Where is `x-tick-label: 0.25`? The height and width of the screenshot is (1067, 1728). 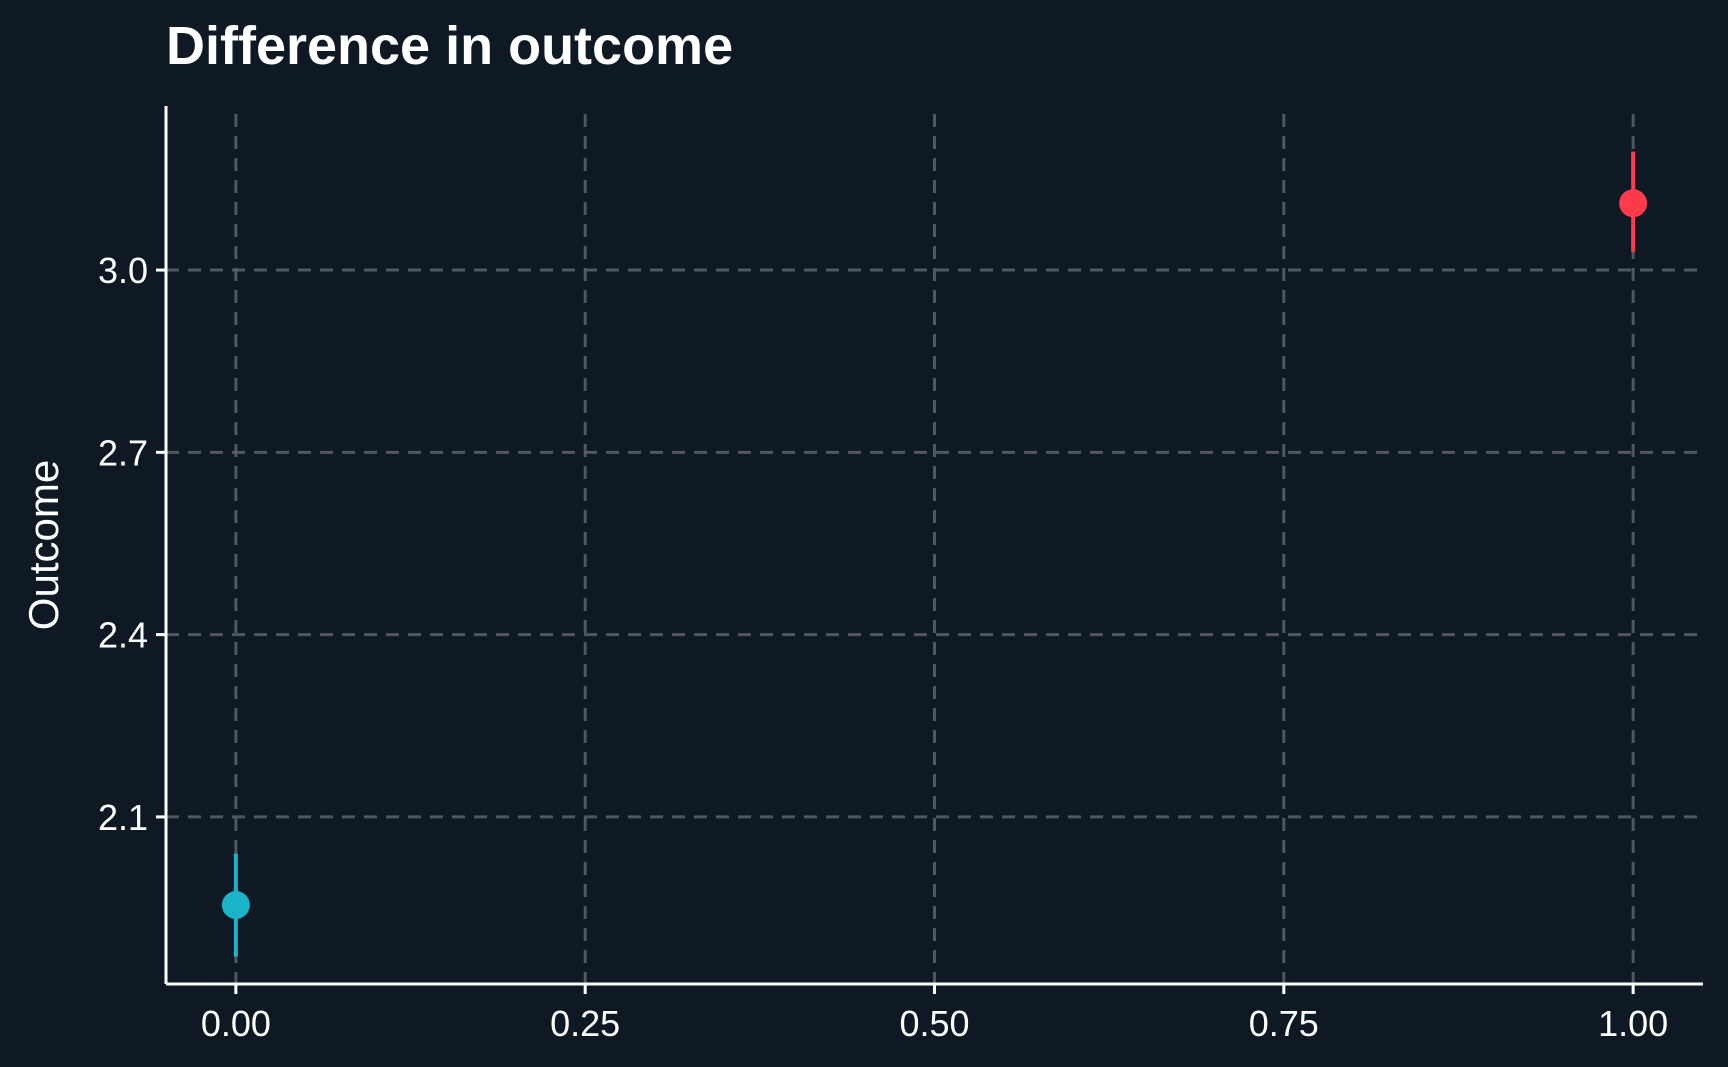
x-tick-label: 0.25 is located at coordinates (585, 1023).